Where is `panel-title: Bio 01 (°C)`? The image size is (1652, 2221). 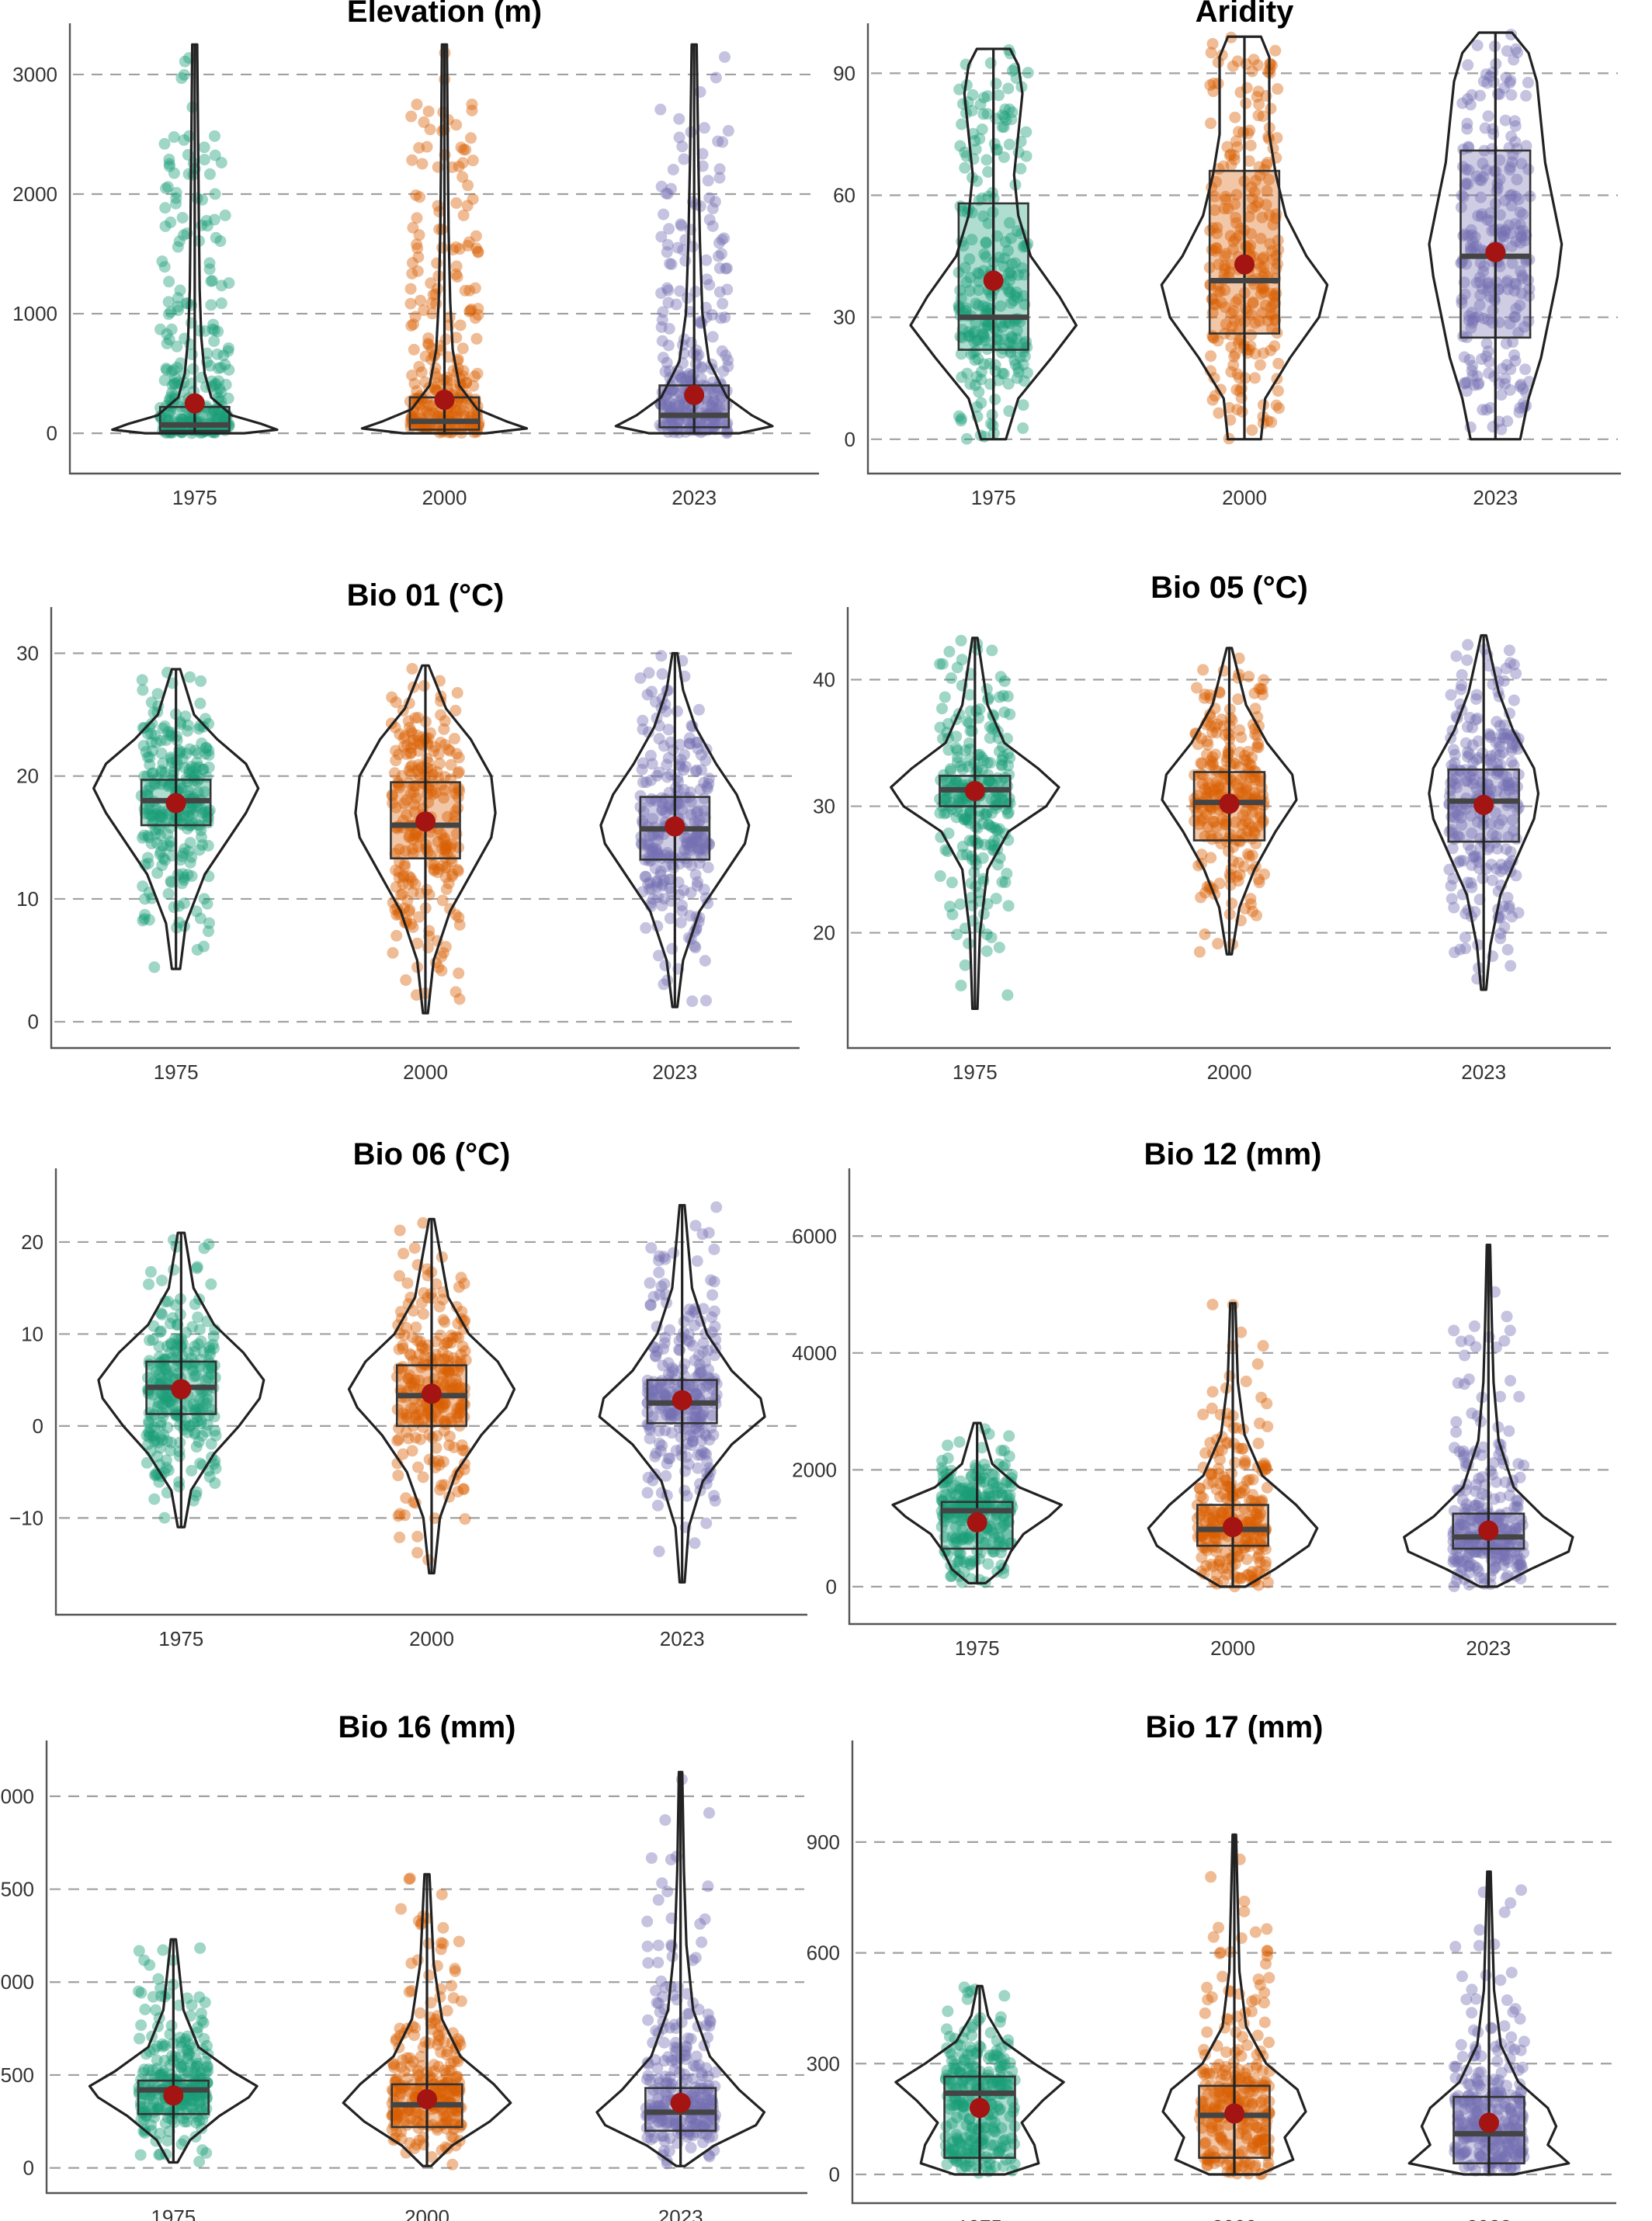 panel-title: Bio 01 (°C) is located at coordinates (426, 595).